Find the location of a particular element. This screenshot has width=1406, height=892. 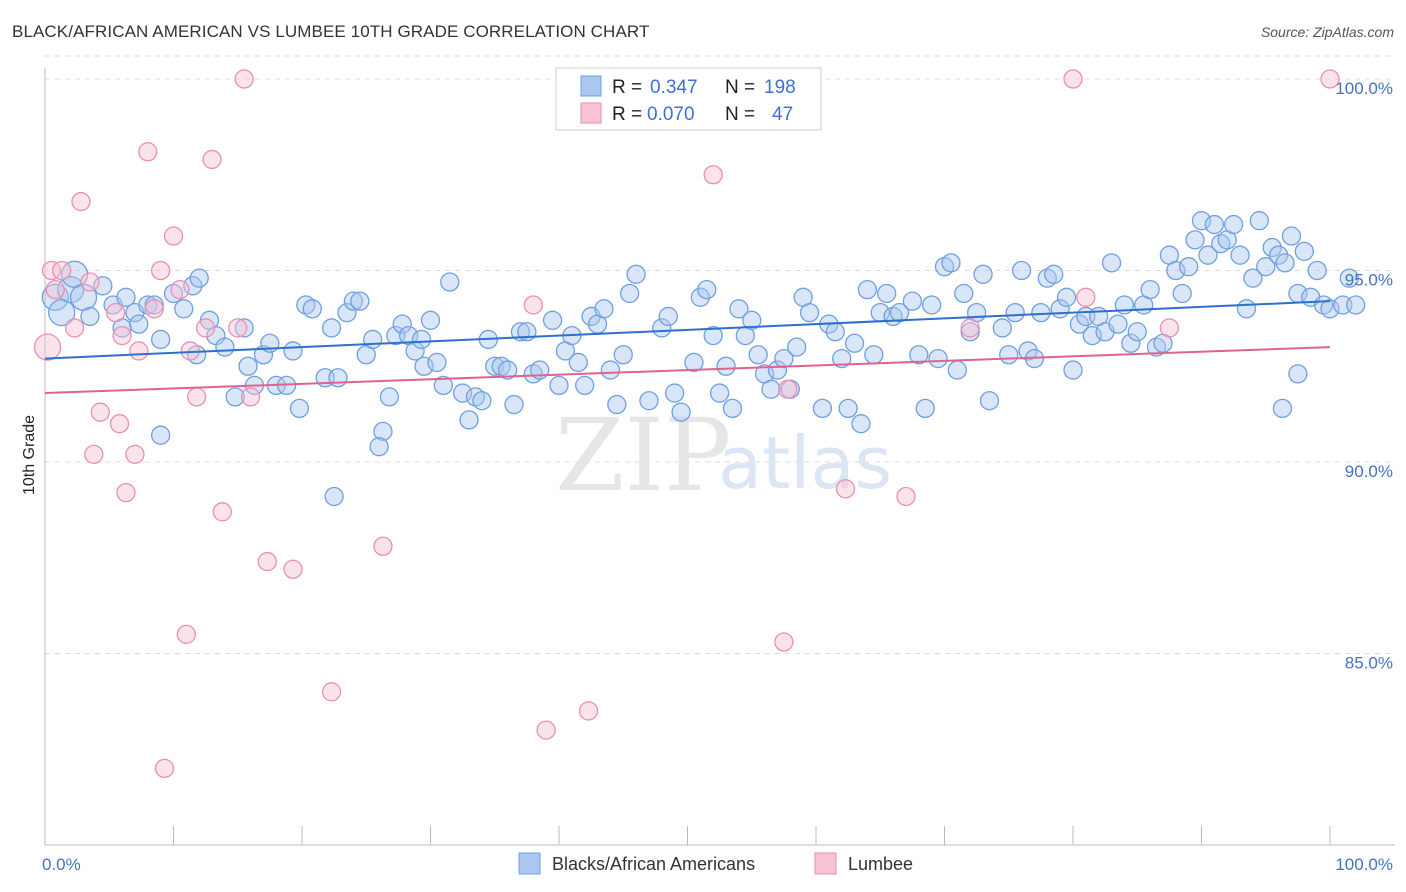

watermark-zip: ZIP is located at coordinates (643, 455).